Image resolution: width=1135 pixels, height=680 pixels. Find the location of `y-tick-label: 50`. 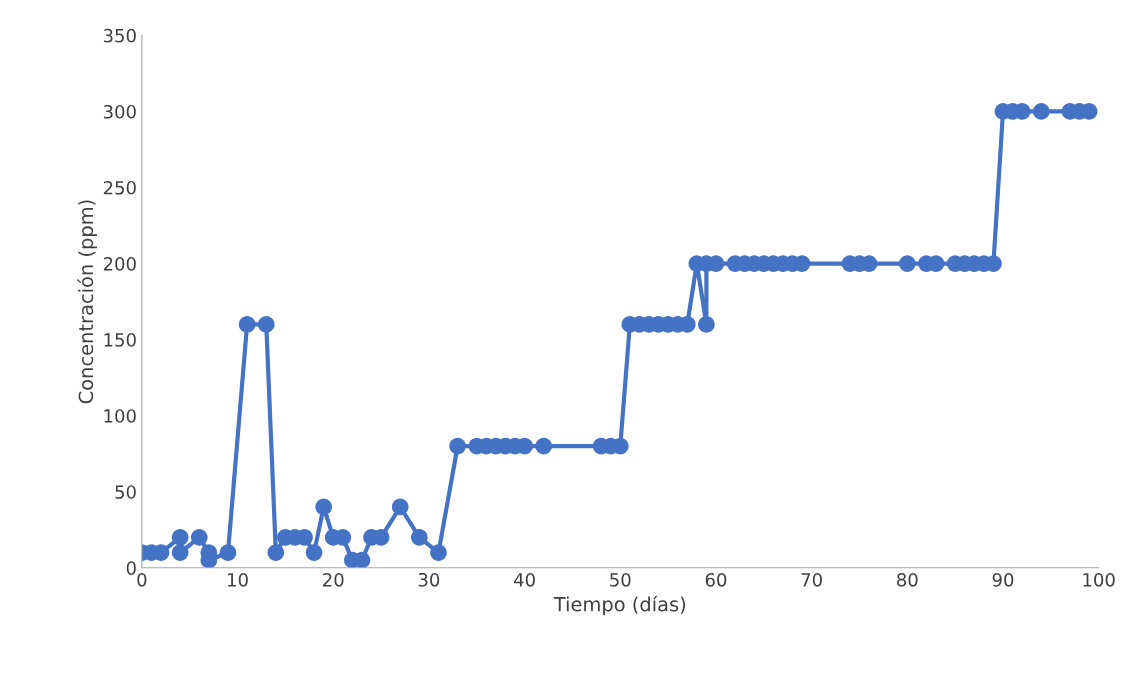

y-tick-label: 50 is located at coordinates (125, 492).